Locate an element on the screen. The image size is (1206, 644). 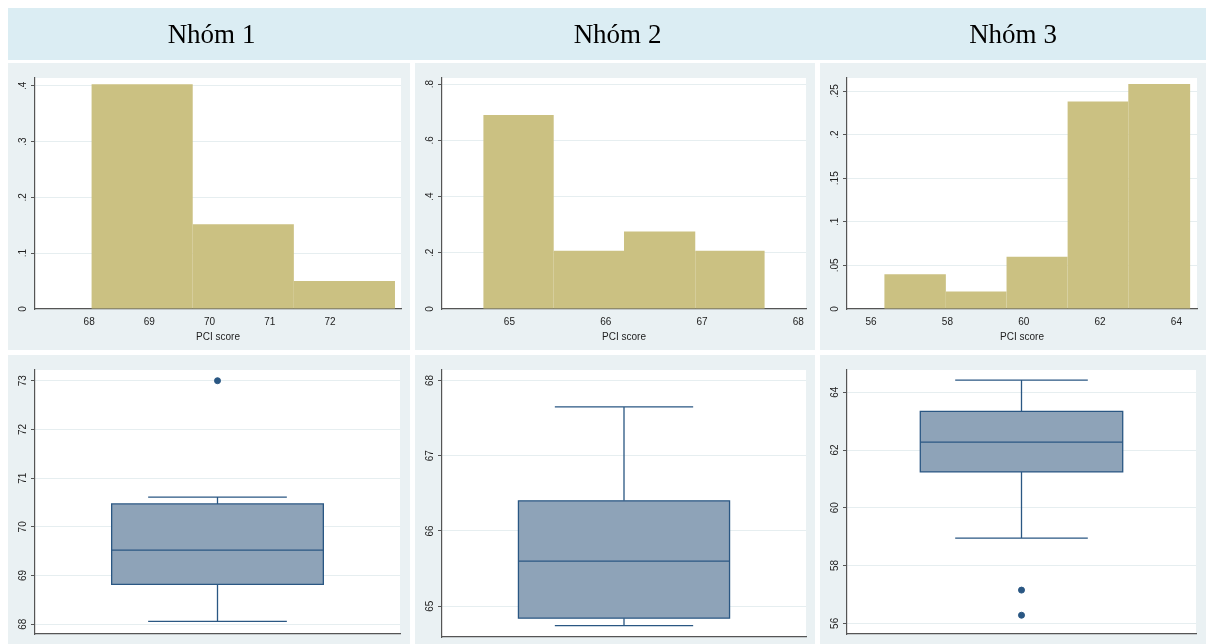
x-tick-label: 56 is located at coordinates (871, 321).